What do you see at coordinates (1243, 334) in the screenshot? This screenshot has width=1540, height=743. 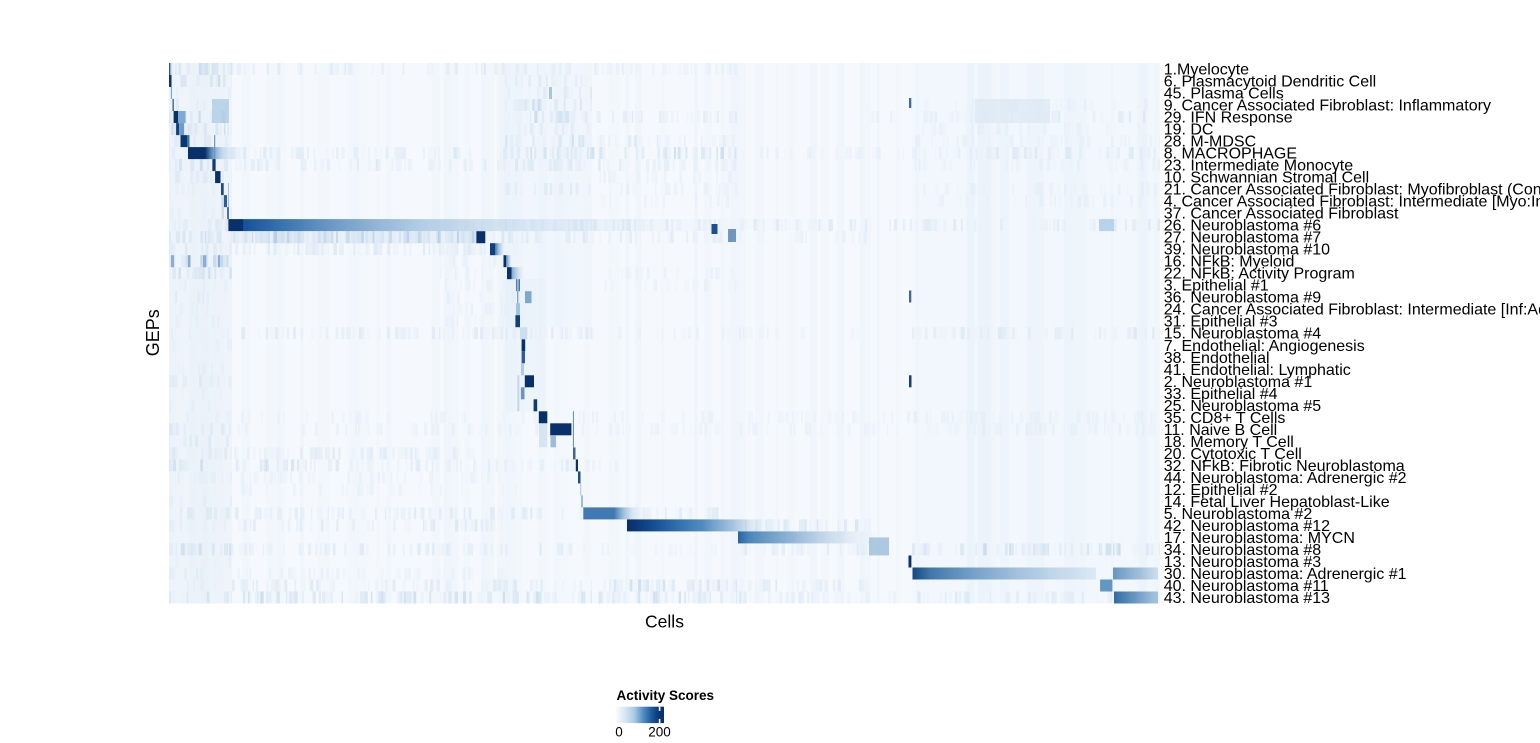 I see `svg-text: 15. Neuroblastoma #4` at bounding box center [1243, 334].